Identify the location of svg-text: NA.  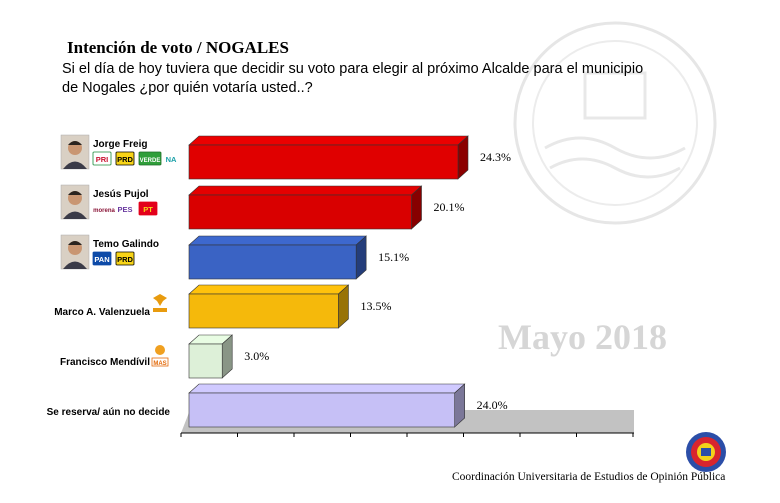
(171, 159).